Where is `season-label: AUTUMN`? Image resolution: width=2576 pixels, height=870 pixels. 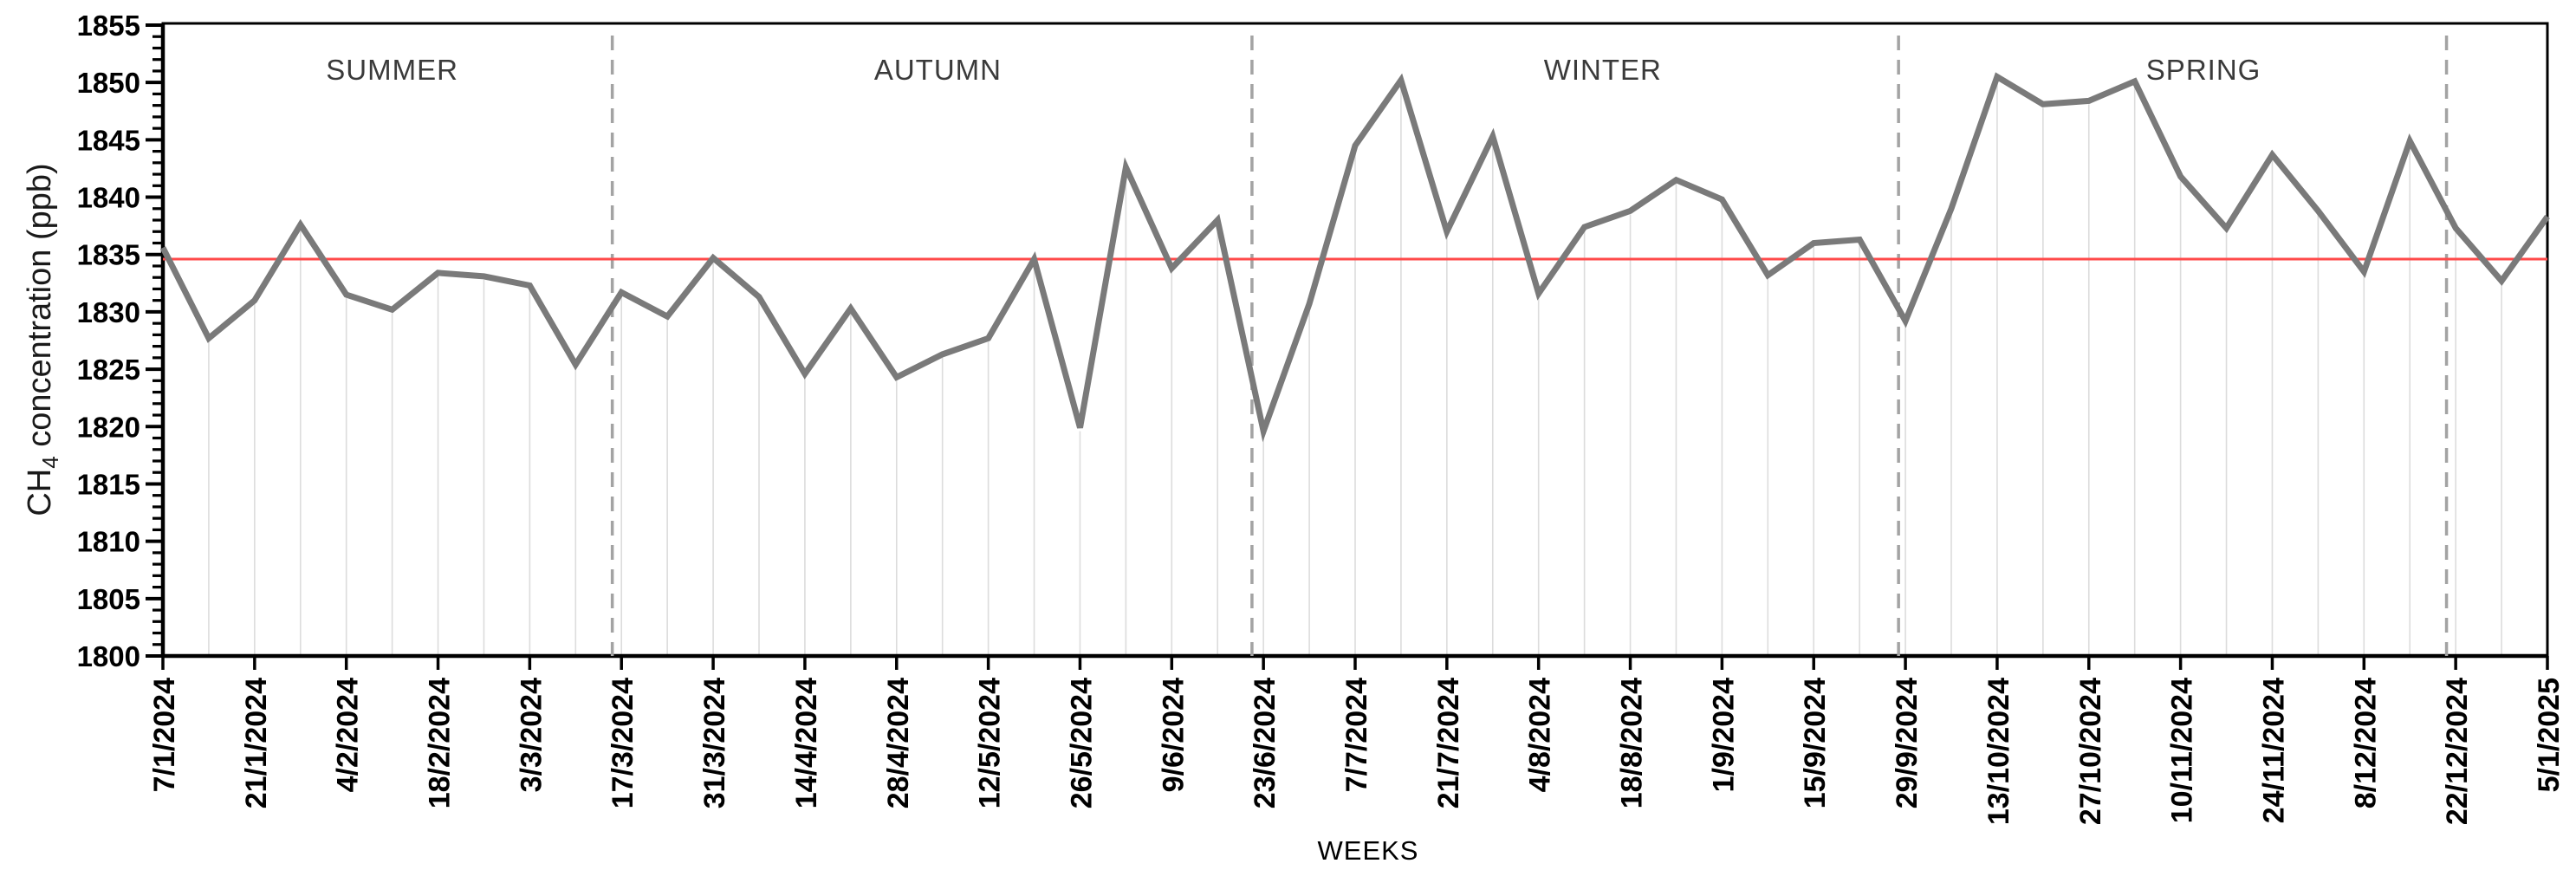 season-label: AUTUMN is located at coordinates (938, 70).